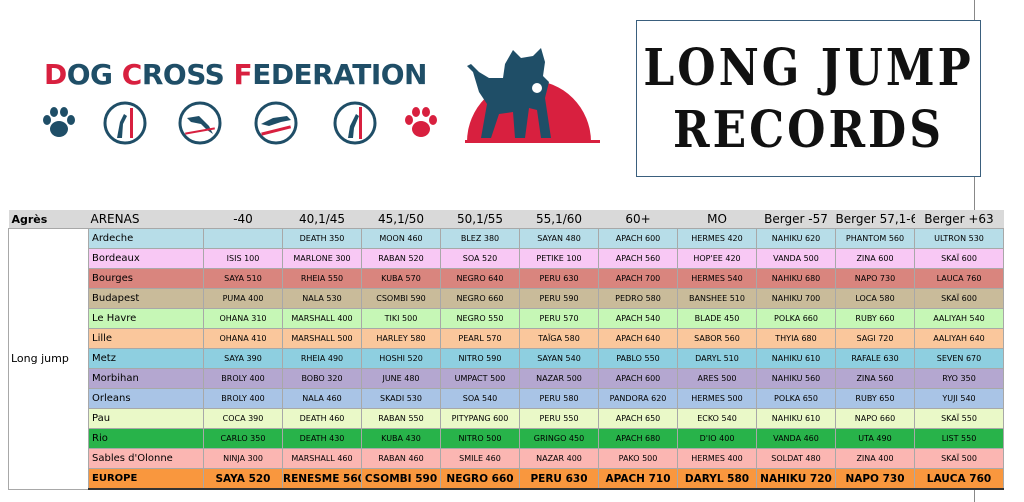 This screenshot has width=1024, height=502. What do you see at coordinates (559, 458) in the screenshot?
I see `record-cell: NAZAR 400` at bounding box center [559, 458].